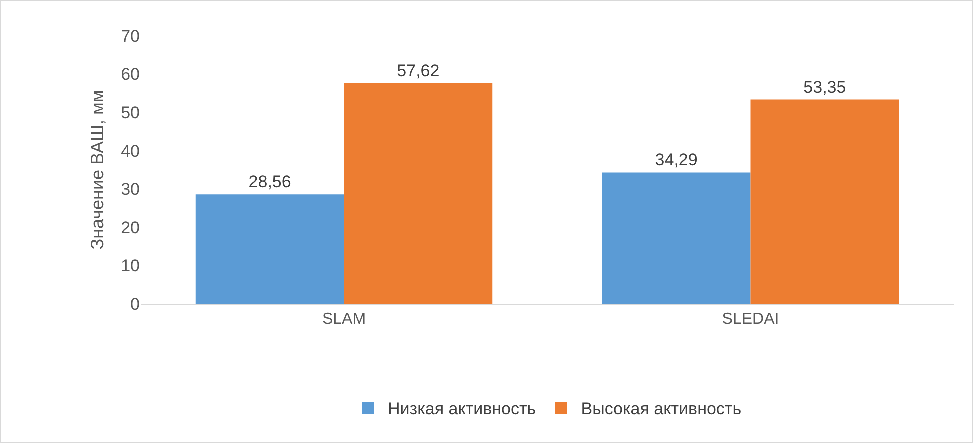  I want to click on y-tick-label: 30, so click(130, 190).